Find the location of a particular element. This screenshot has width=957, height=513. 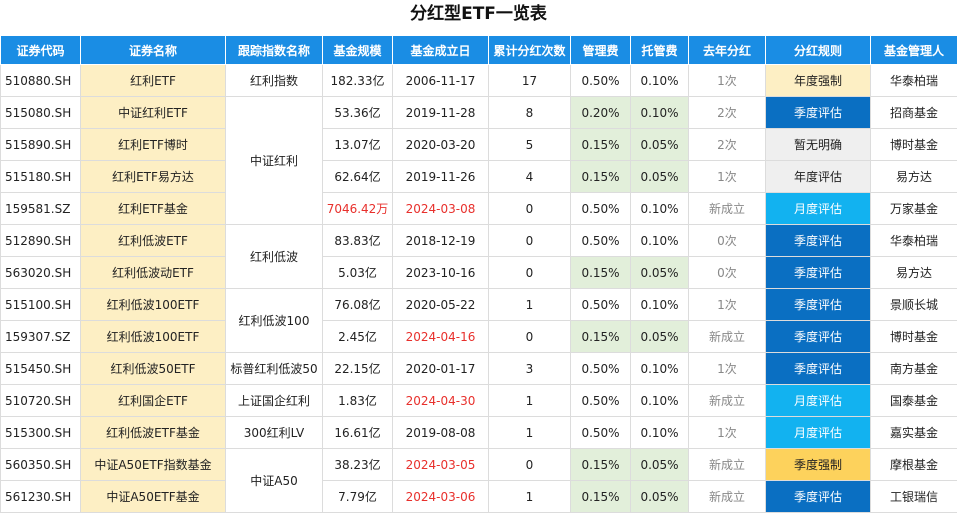

column-header: 证券名称 is located at coordinates (153, 50).